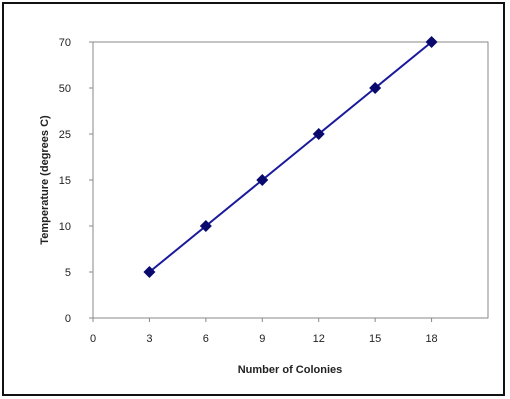 This screenshot has width=510, height=399. I want to click on y-tick-label: 10, so click(65, 227).